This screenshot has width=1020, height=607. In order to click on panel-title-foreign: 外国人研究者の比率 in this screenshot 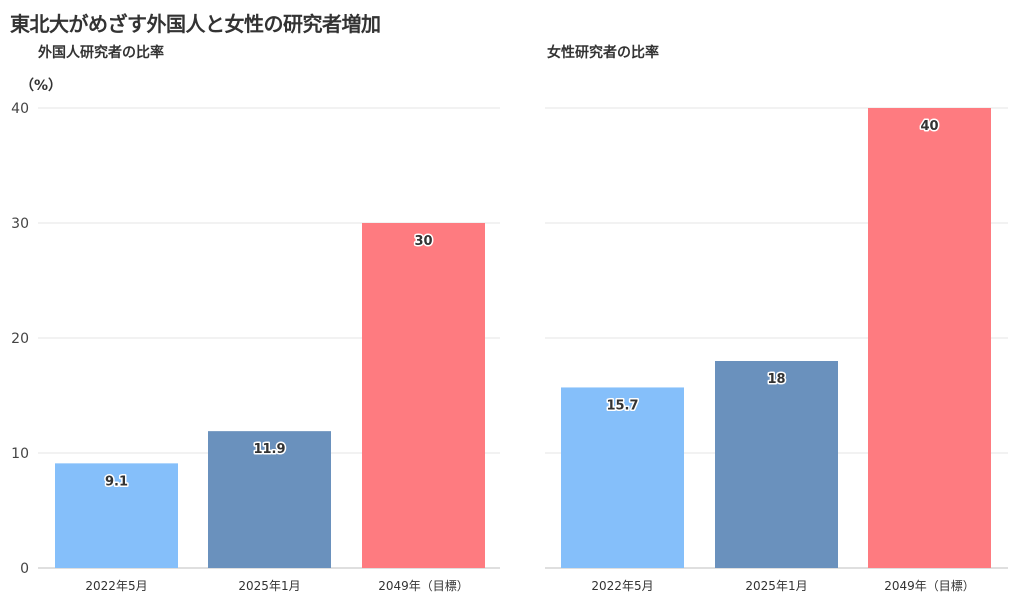, I will do `click(101, 53)`.